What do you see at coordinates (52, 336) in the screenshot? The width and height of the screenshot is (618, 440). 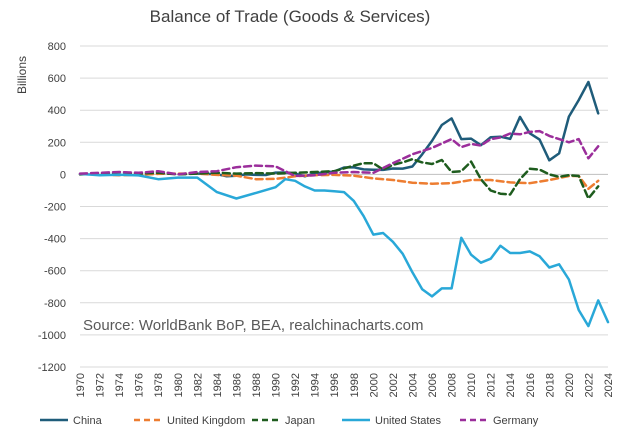 I see `y-tick-label: -1000` at bounding box center [52, 336].